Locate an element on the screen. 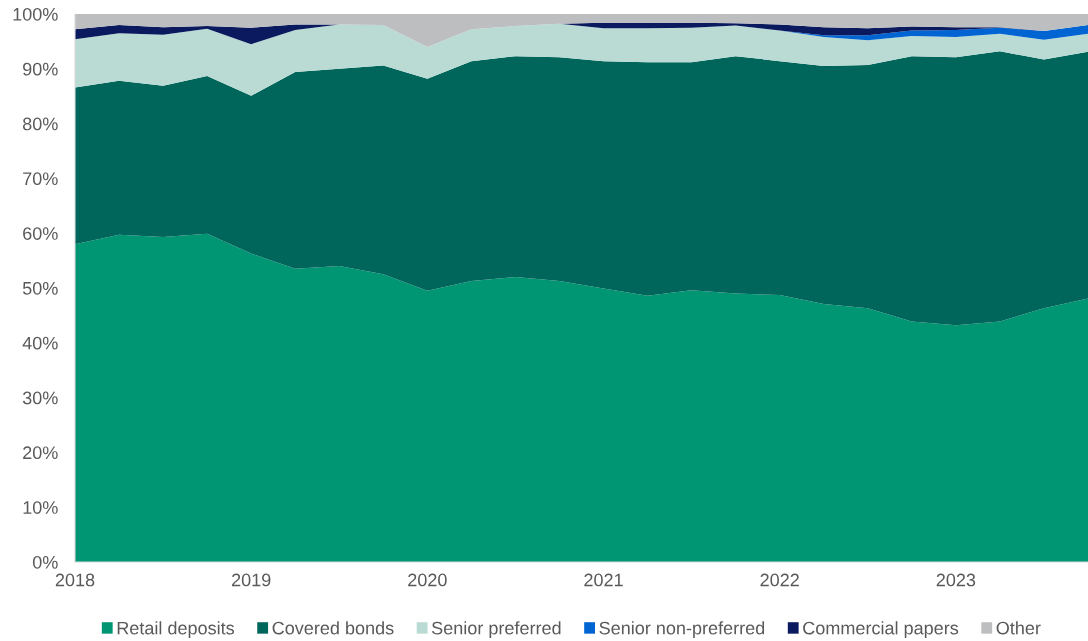  y-tick-label: 20% is located at coordinates (40, 453).